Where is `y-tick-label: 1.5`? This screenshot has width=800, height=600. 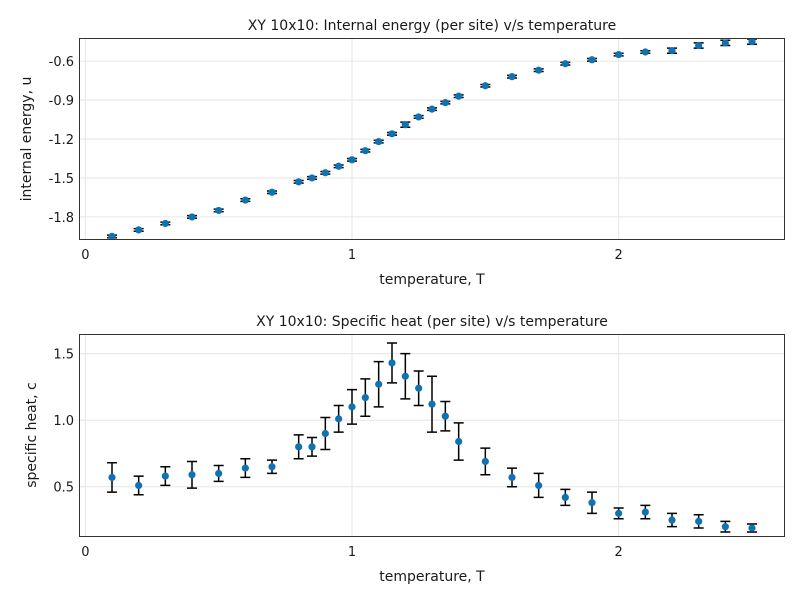 y-tick-label: 1.5 is located at coordinates (63, 355).